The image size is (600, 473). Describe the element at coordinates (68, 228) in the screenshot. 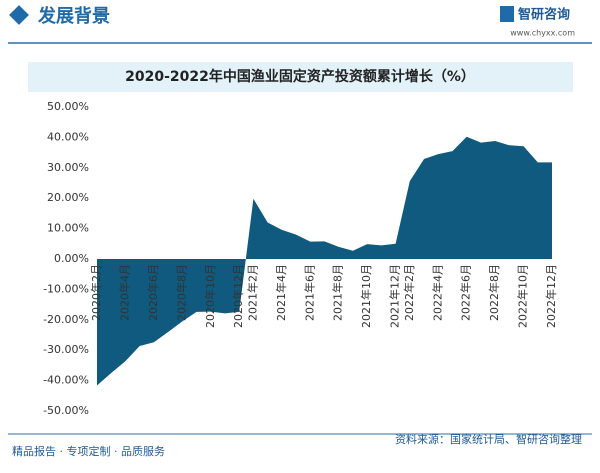

I see `y-tick-label: 10.00%` at that location.